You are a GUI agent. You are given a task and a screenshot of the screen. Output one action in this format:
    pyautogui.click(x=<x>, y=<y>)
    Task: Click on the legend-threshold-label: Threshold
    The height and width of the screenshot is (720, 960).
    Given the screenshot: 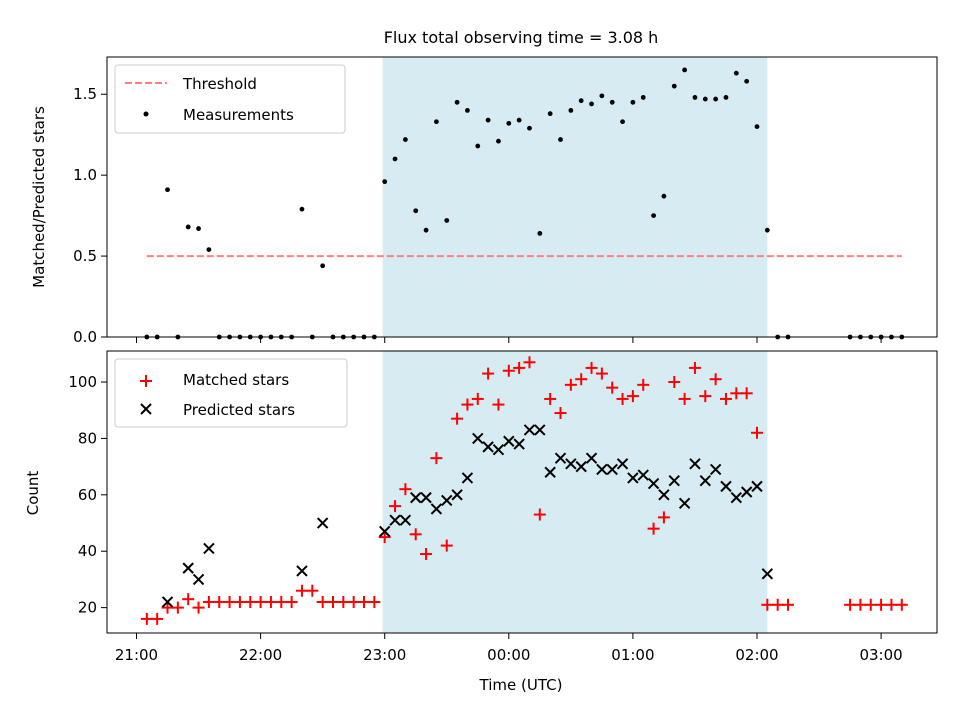 What is the action you would take?
    pyautogui.click(x=219, y=84)
    